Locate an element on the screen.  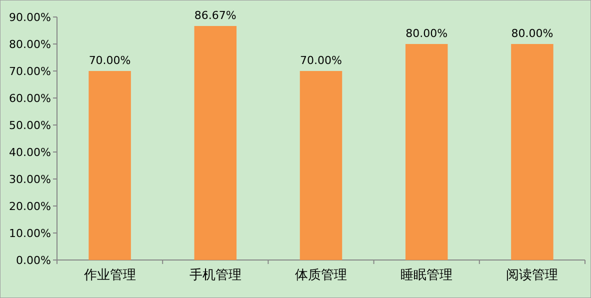
y-tick-label: 90.00% is located at coordinates (30, 17).